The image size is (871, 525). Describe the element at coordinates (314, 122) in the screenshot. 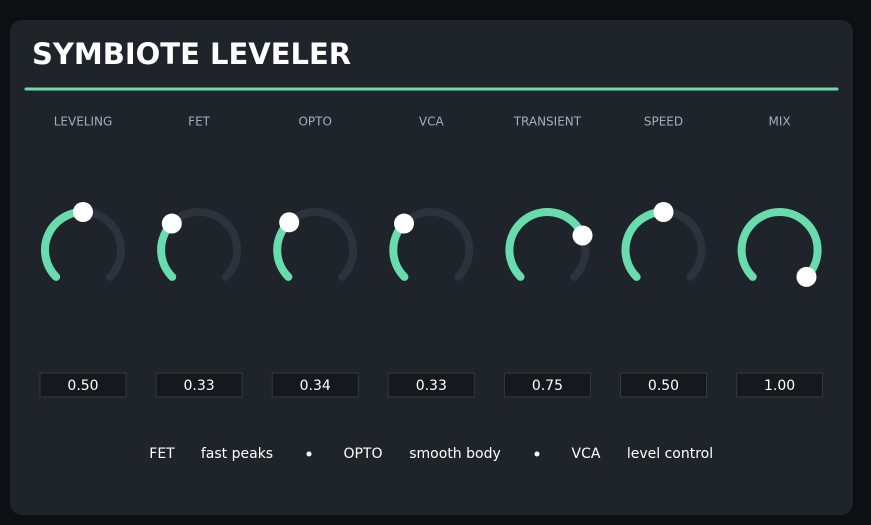

I see `knob-label: OPTO` at that location.